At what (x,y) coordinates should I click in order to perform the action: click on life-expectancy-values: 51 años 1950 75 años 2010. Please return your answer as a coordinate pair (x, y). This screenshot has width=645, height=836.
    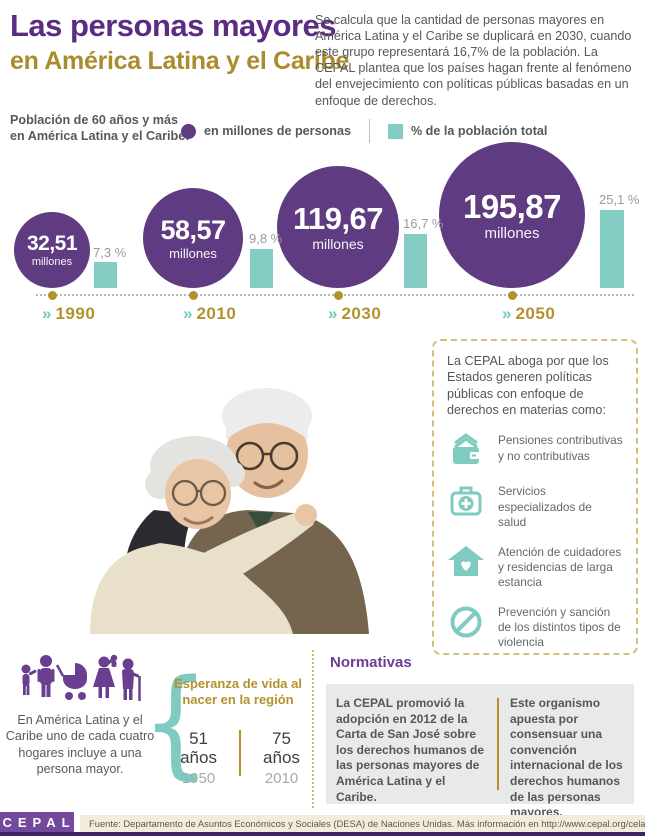
    Looking at the image, I should click on (240, 758).